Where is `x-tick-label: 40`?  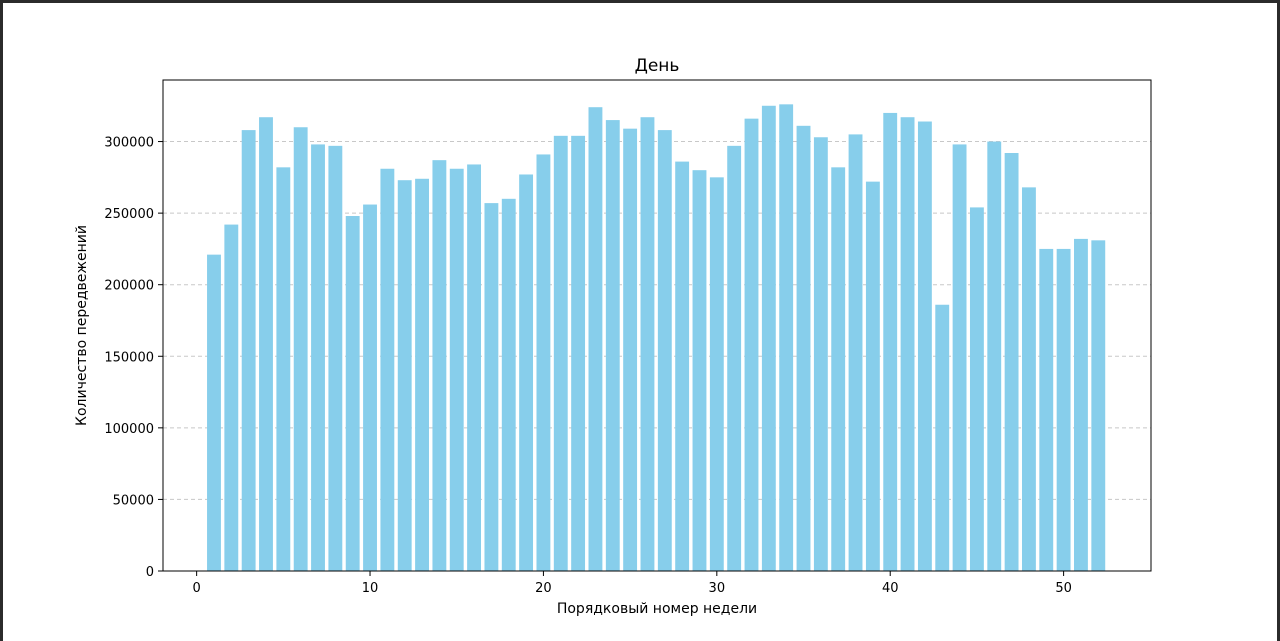
x-tick-label: 40 is located at coordinates (890, 588).